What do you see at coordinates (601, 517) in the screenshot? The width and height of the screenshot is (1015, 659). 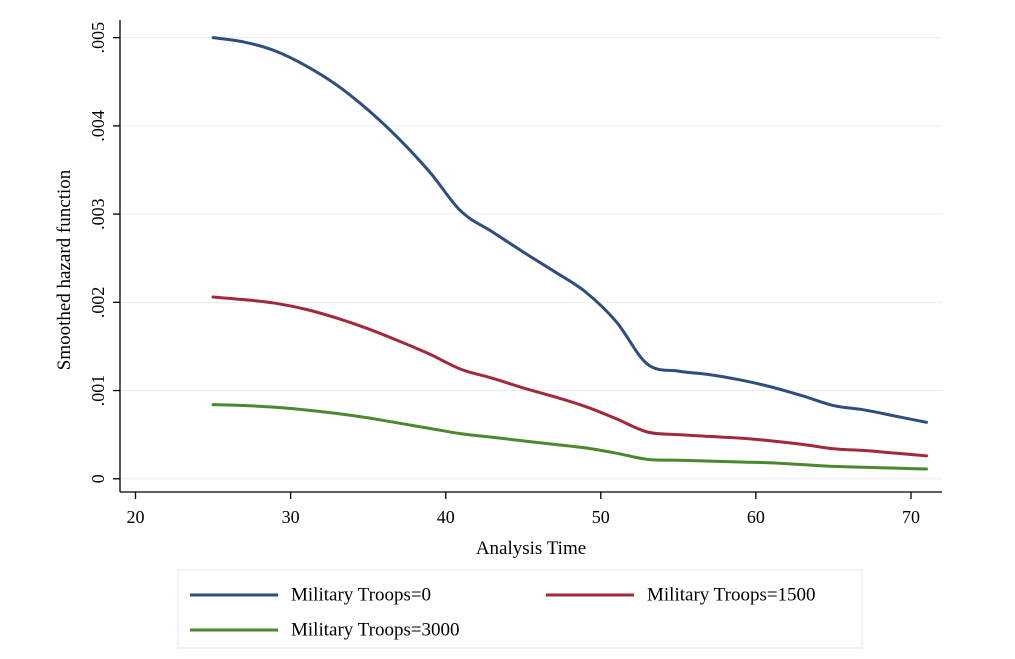 I see `x-tick-label: 50` at bounding box center [601, 517].